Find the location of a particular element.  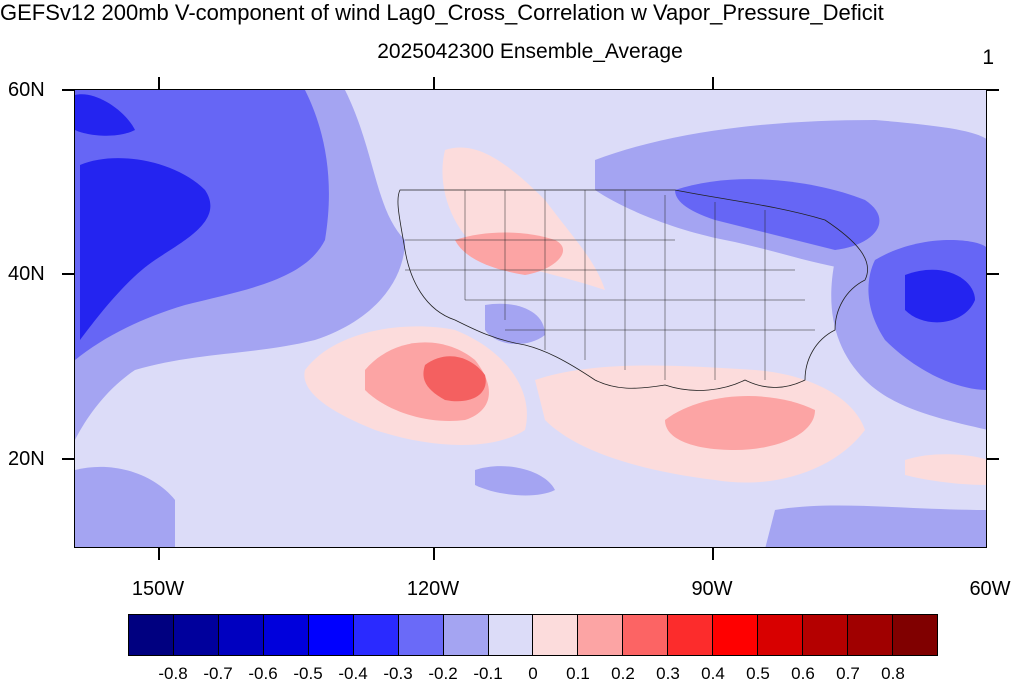

colorbar-label: -0.3 is located at coordinates (398, 673).